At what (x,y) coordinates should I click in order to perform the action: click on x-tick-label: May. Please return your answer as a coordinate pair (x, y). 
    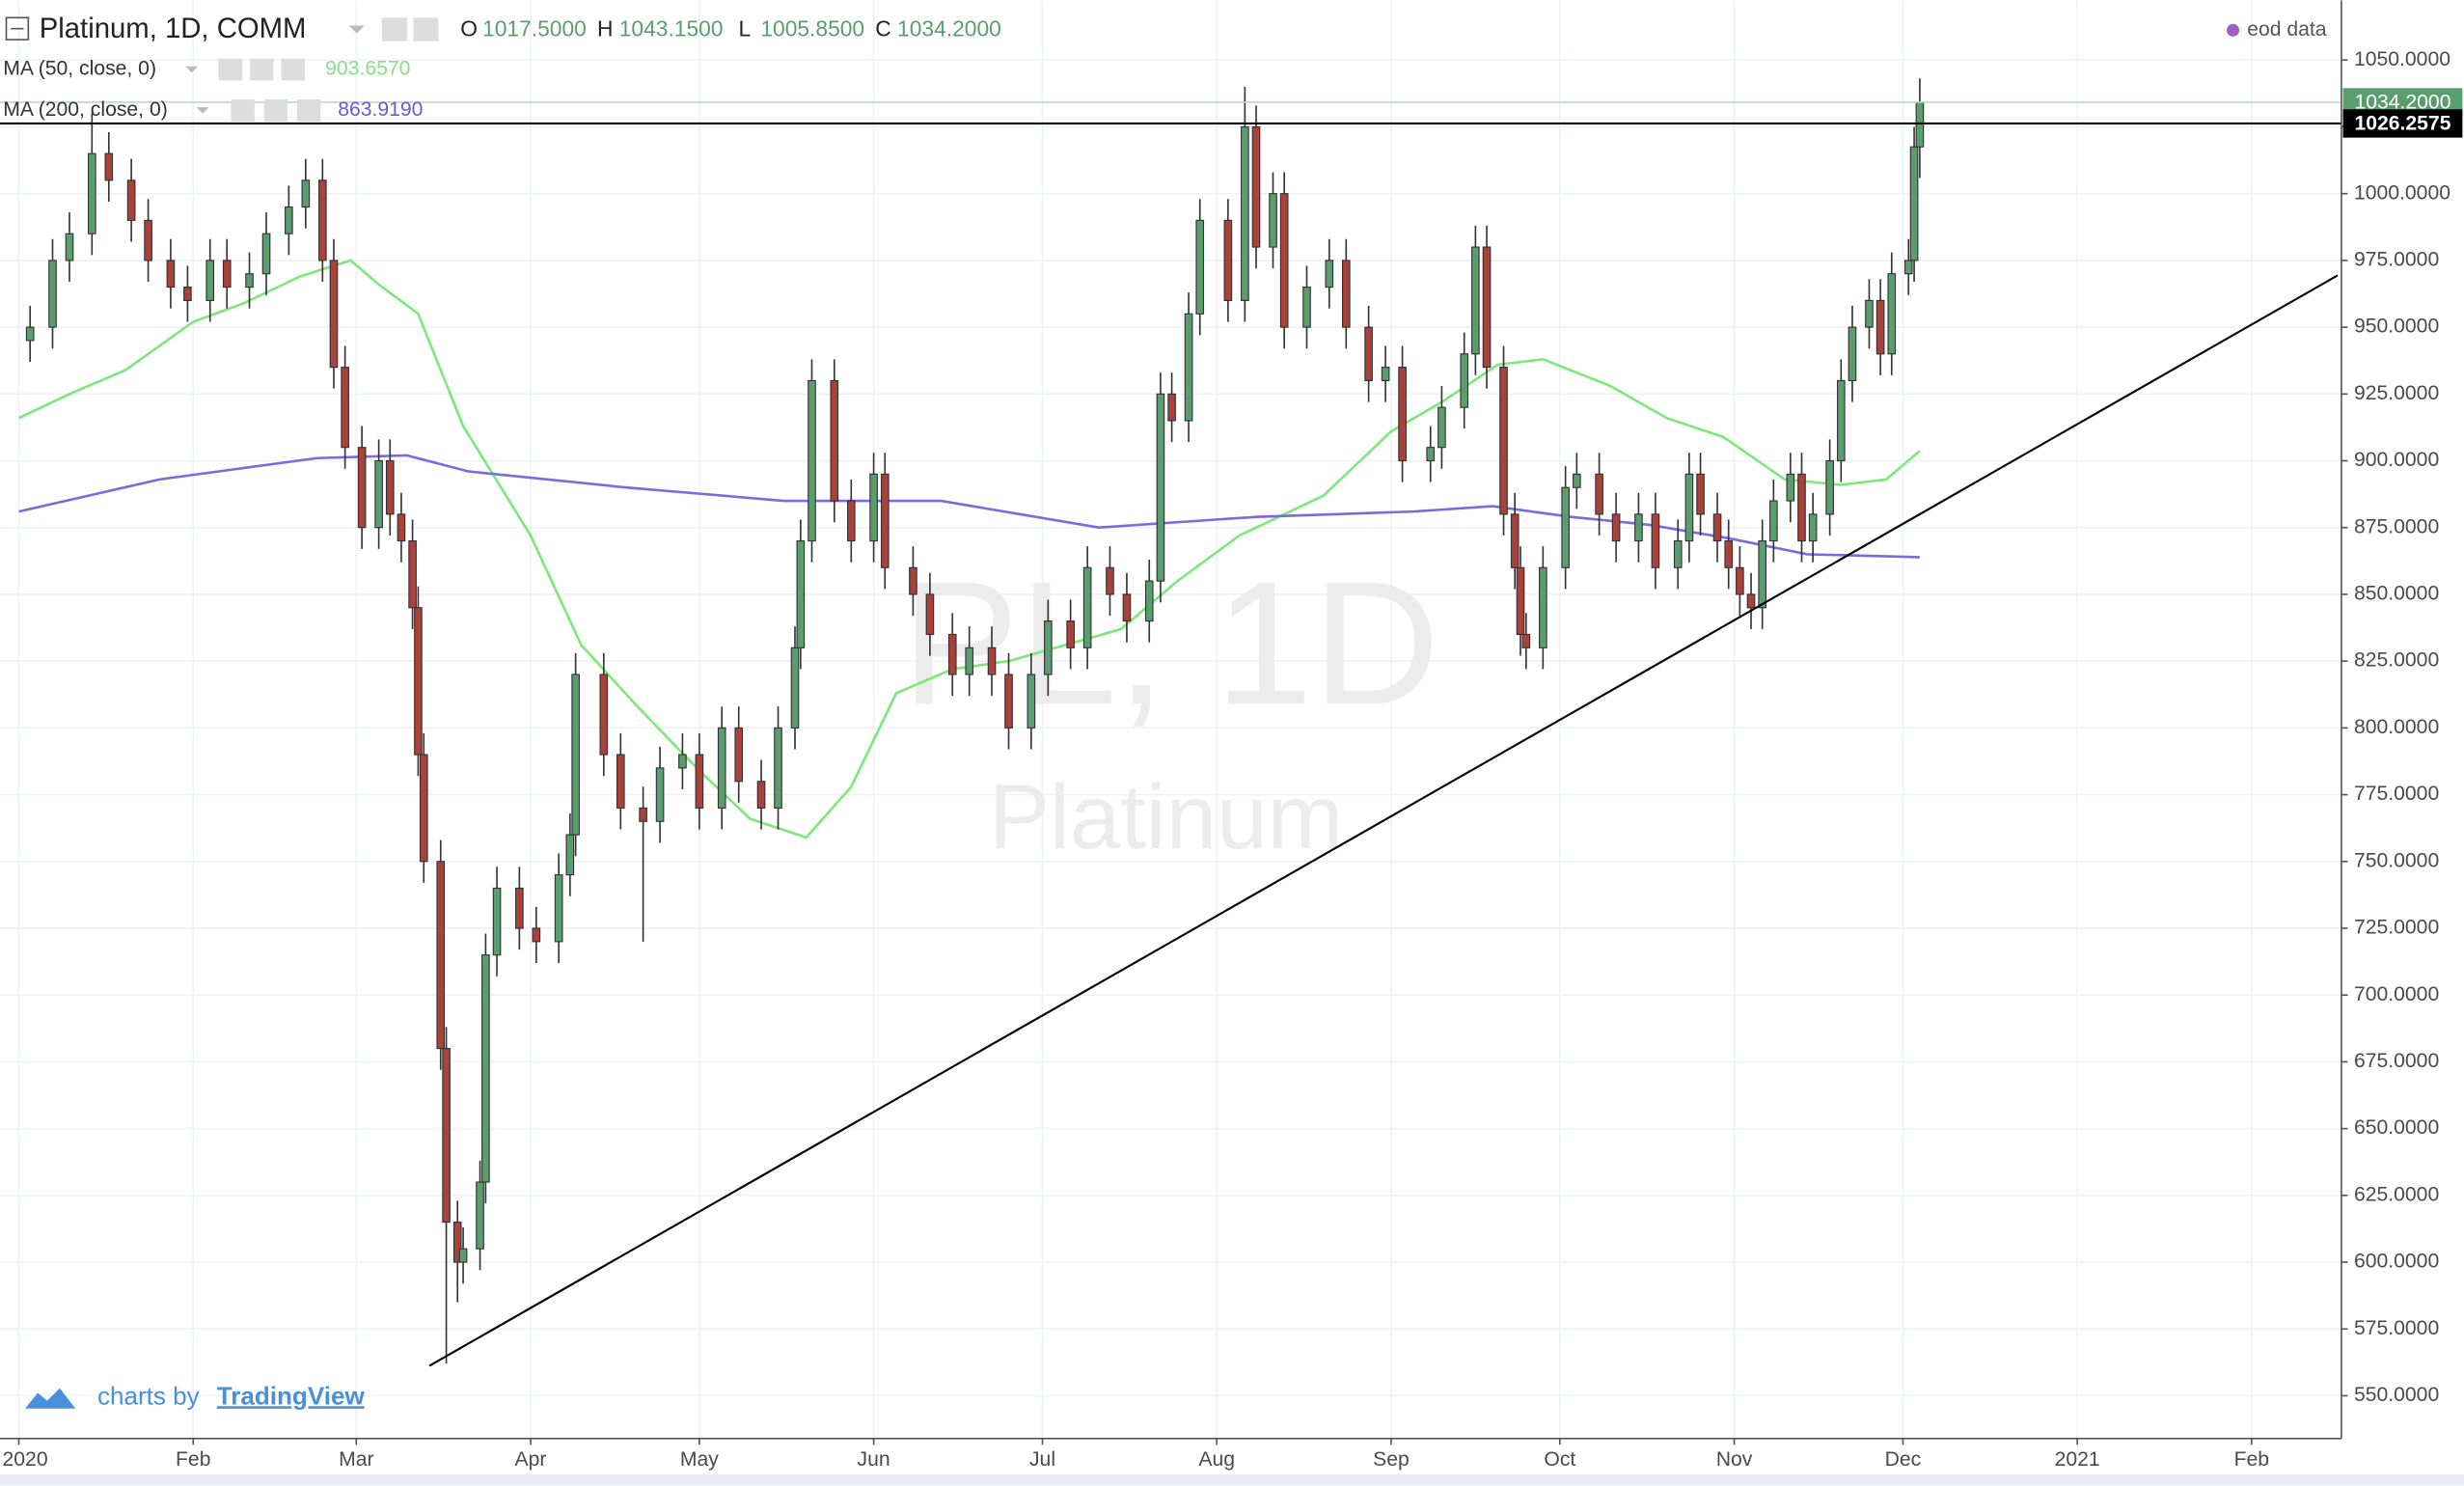
    Looking at the image, I should click on (699, 1459).